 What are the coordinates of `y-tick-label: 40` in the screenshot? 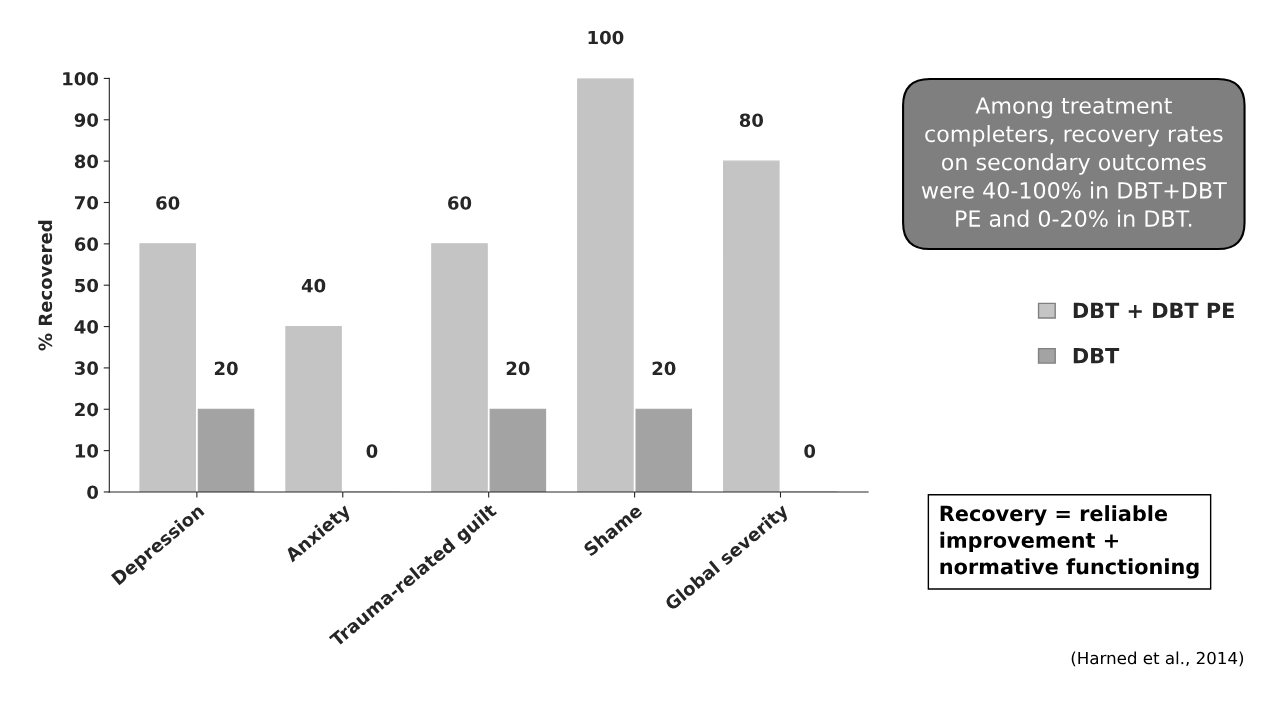 It's located at (86, 327).